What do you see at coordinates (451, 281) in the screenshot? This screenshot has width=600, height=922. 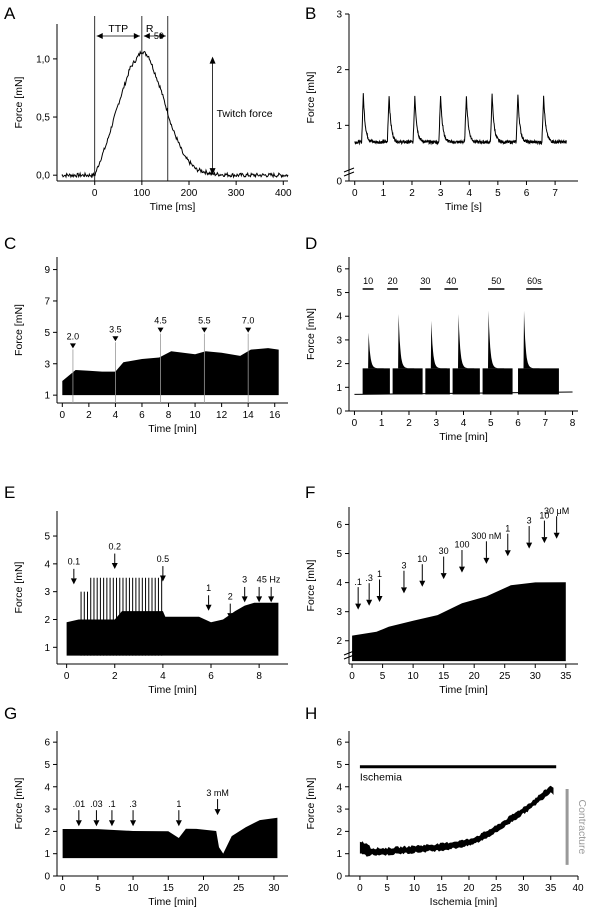 I see `rest-interval-label: 40` at bounding box center [451, 281].